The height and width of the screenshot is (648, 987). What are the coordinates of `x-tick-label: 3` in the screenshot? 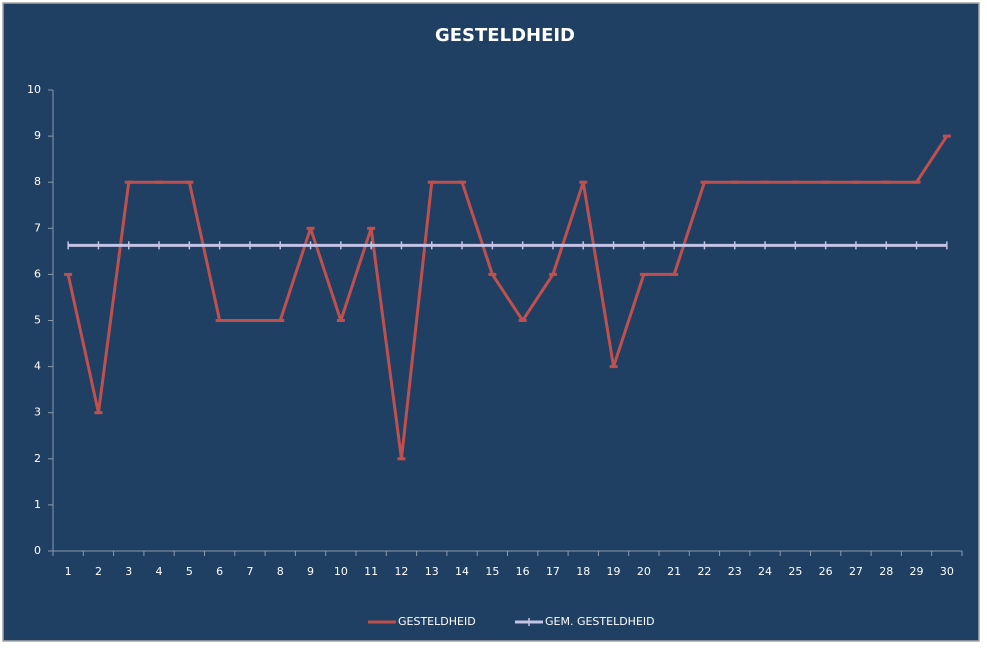 It's located at (128, 571).